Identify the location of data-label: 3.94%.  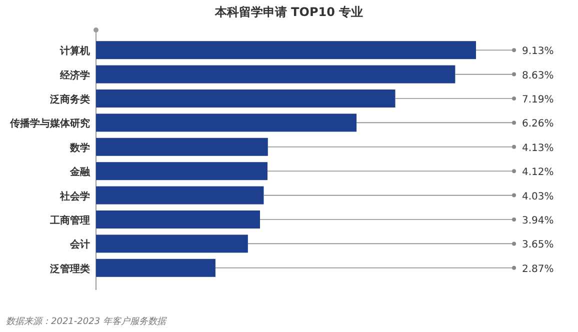
(538, 221).